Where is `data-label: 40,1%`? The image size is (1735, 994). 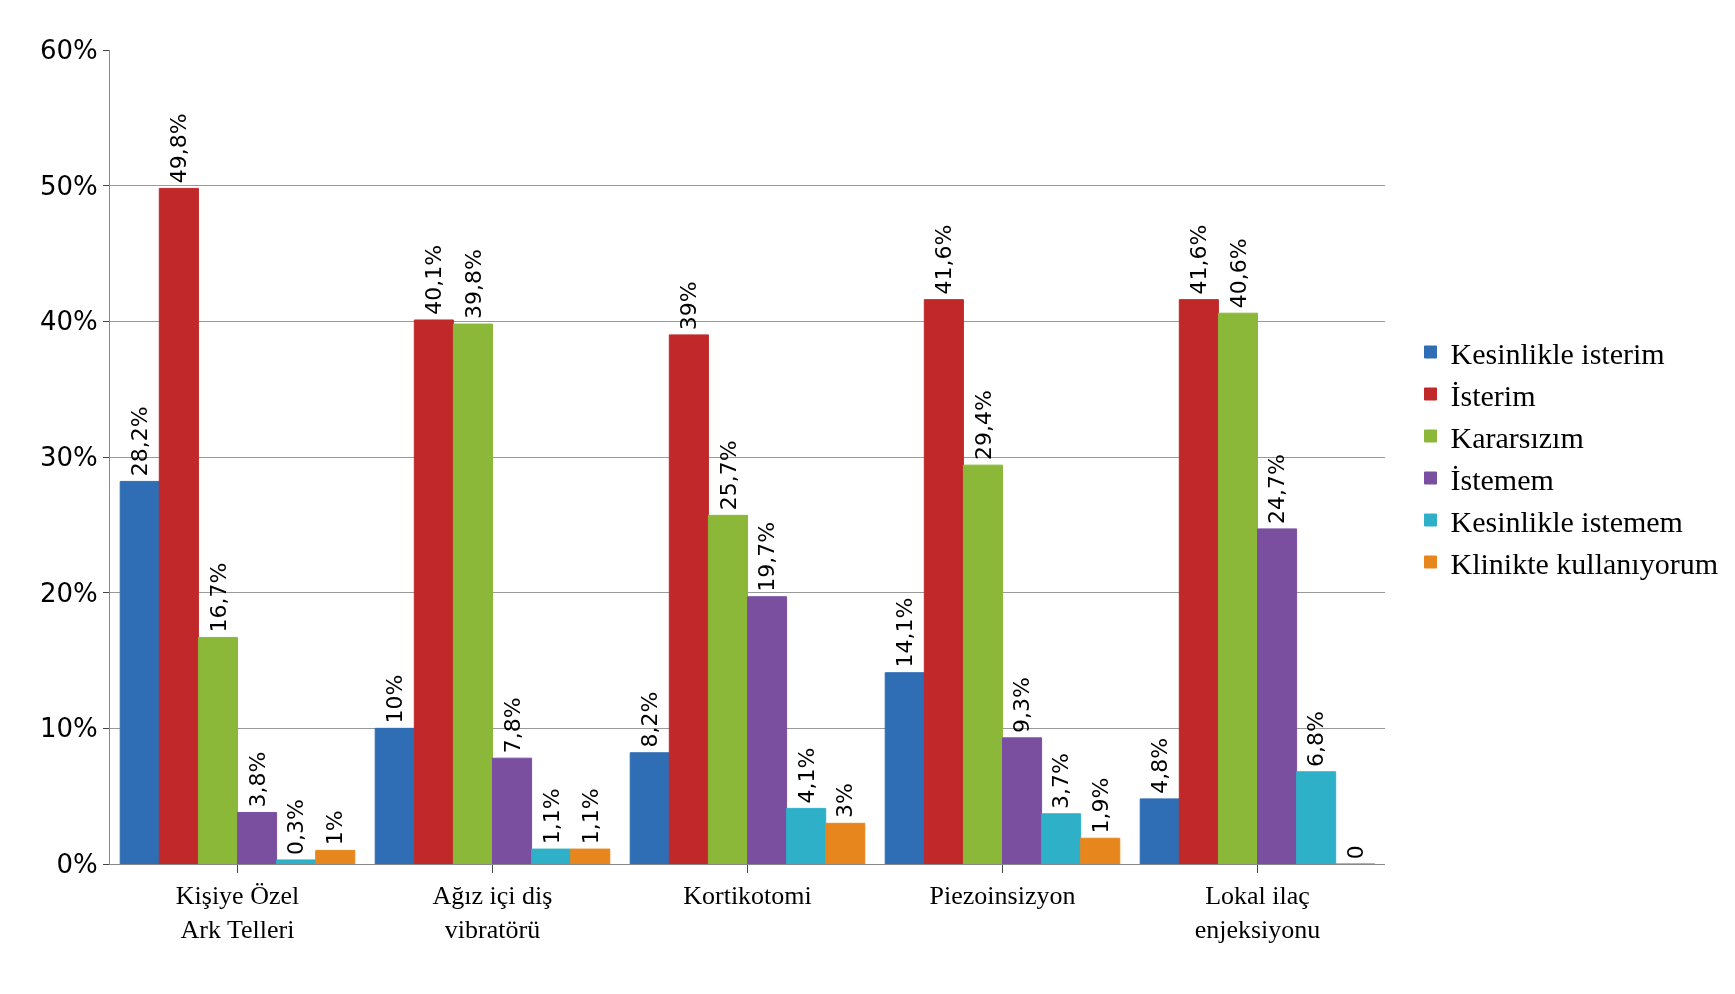 data-label: 40,1% is located at coordinates (433, 279).